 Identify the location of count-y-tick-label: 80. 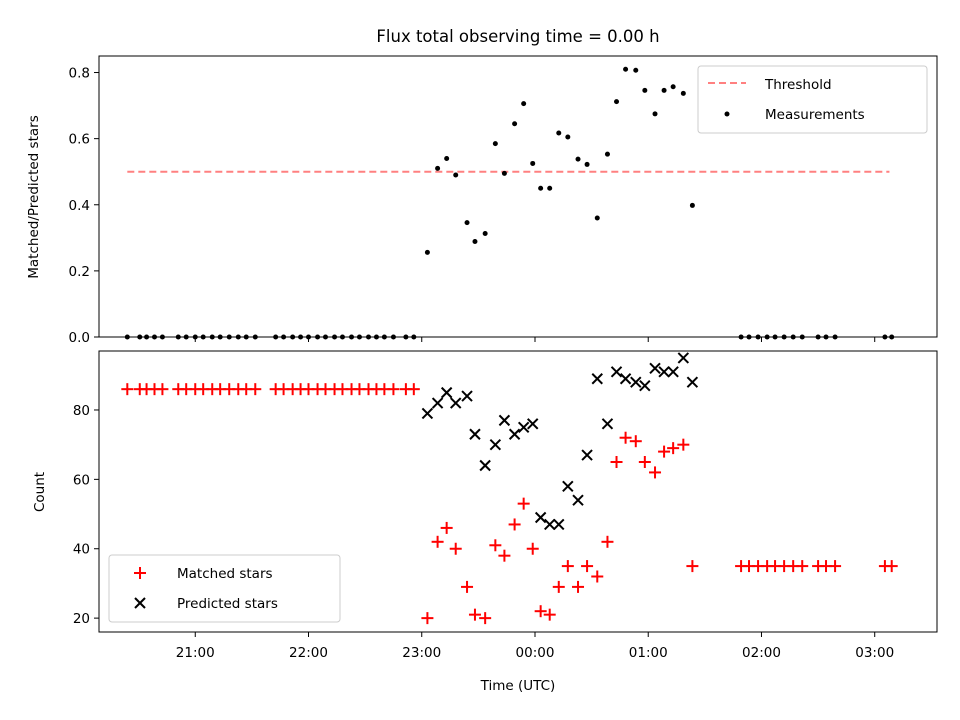
(81, 411).